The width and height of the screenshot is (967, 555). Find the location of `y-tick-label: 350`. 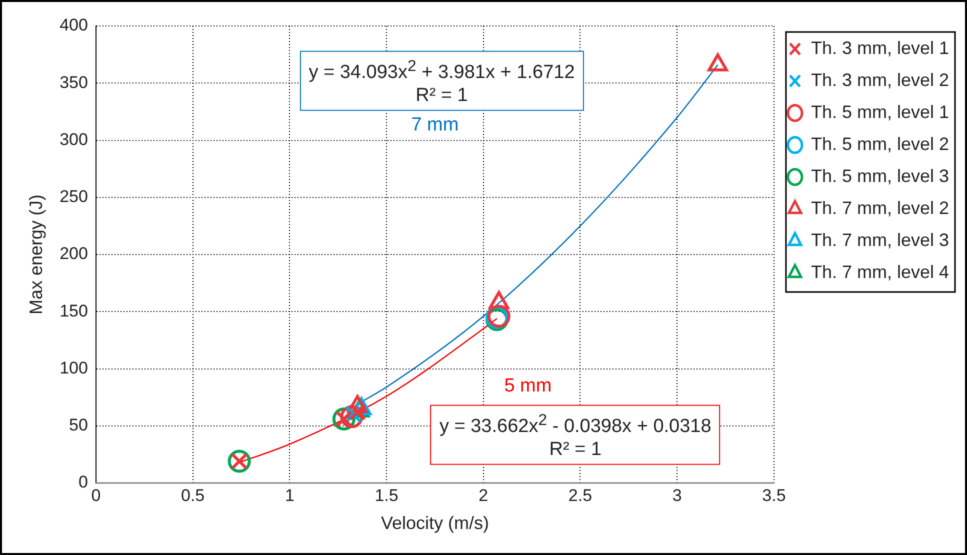

y-tick-label: 350 is located at coordinates (74, 82).